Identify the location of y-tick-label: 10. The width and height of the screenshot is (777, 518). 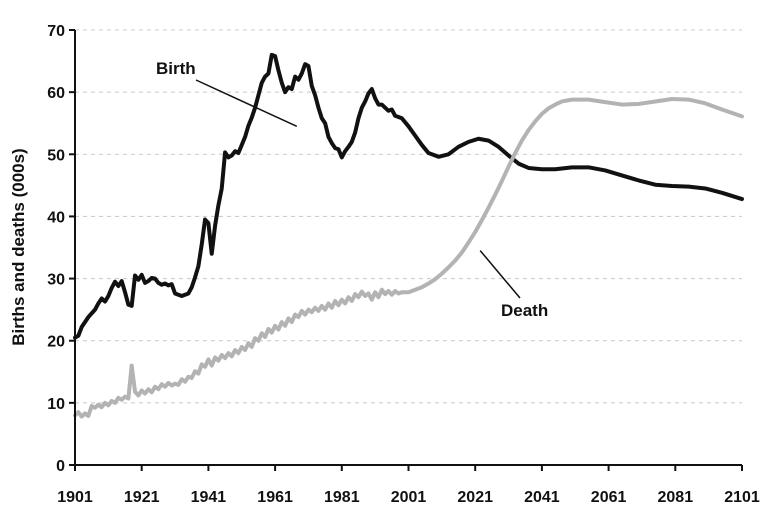
(56, 404).